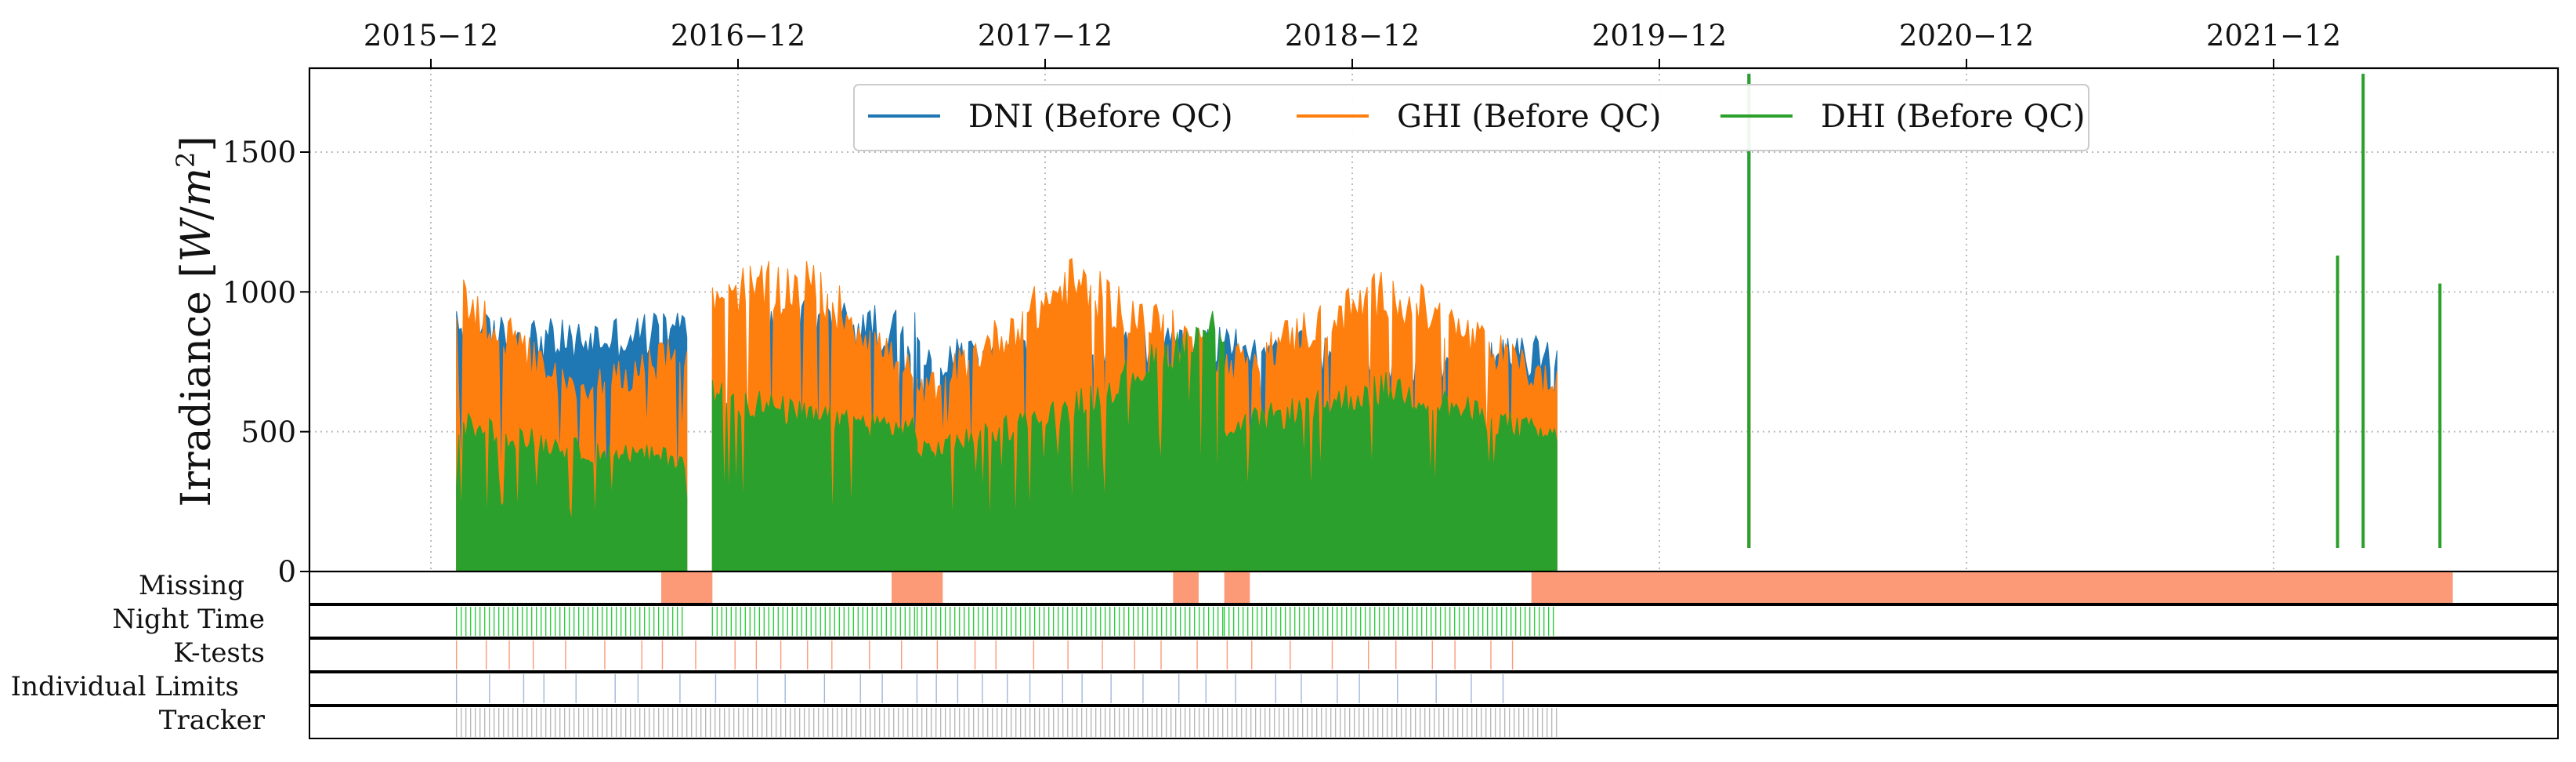  What do you see at coordinates (259, 152) in the screenshot?
I see `y-tick-label: 1500` at bounding box center [259, 152].